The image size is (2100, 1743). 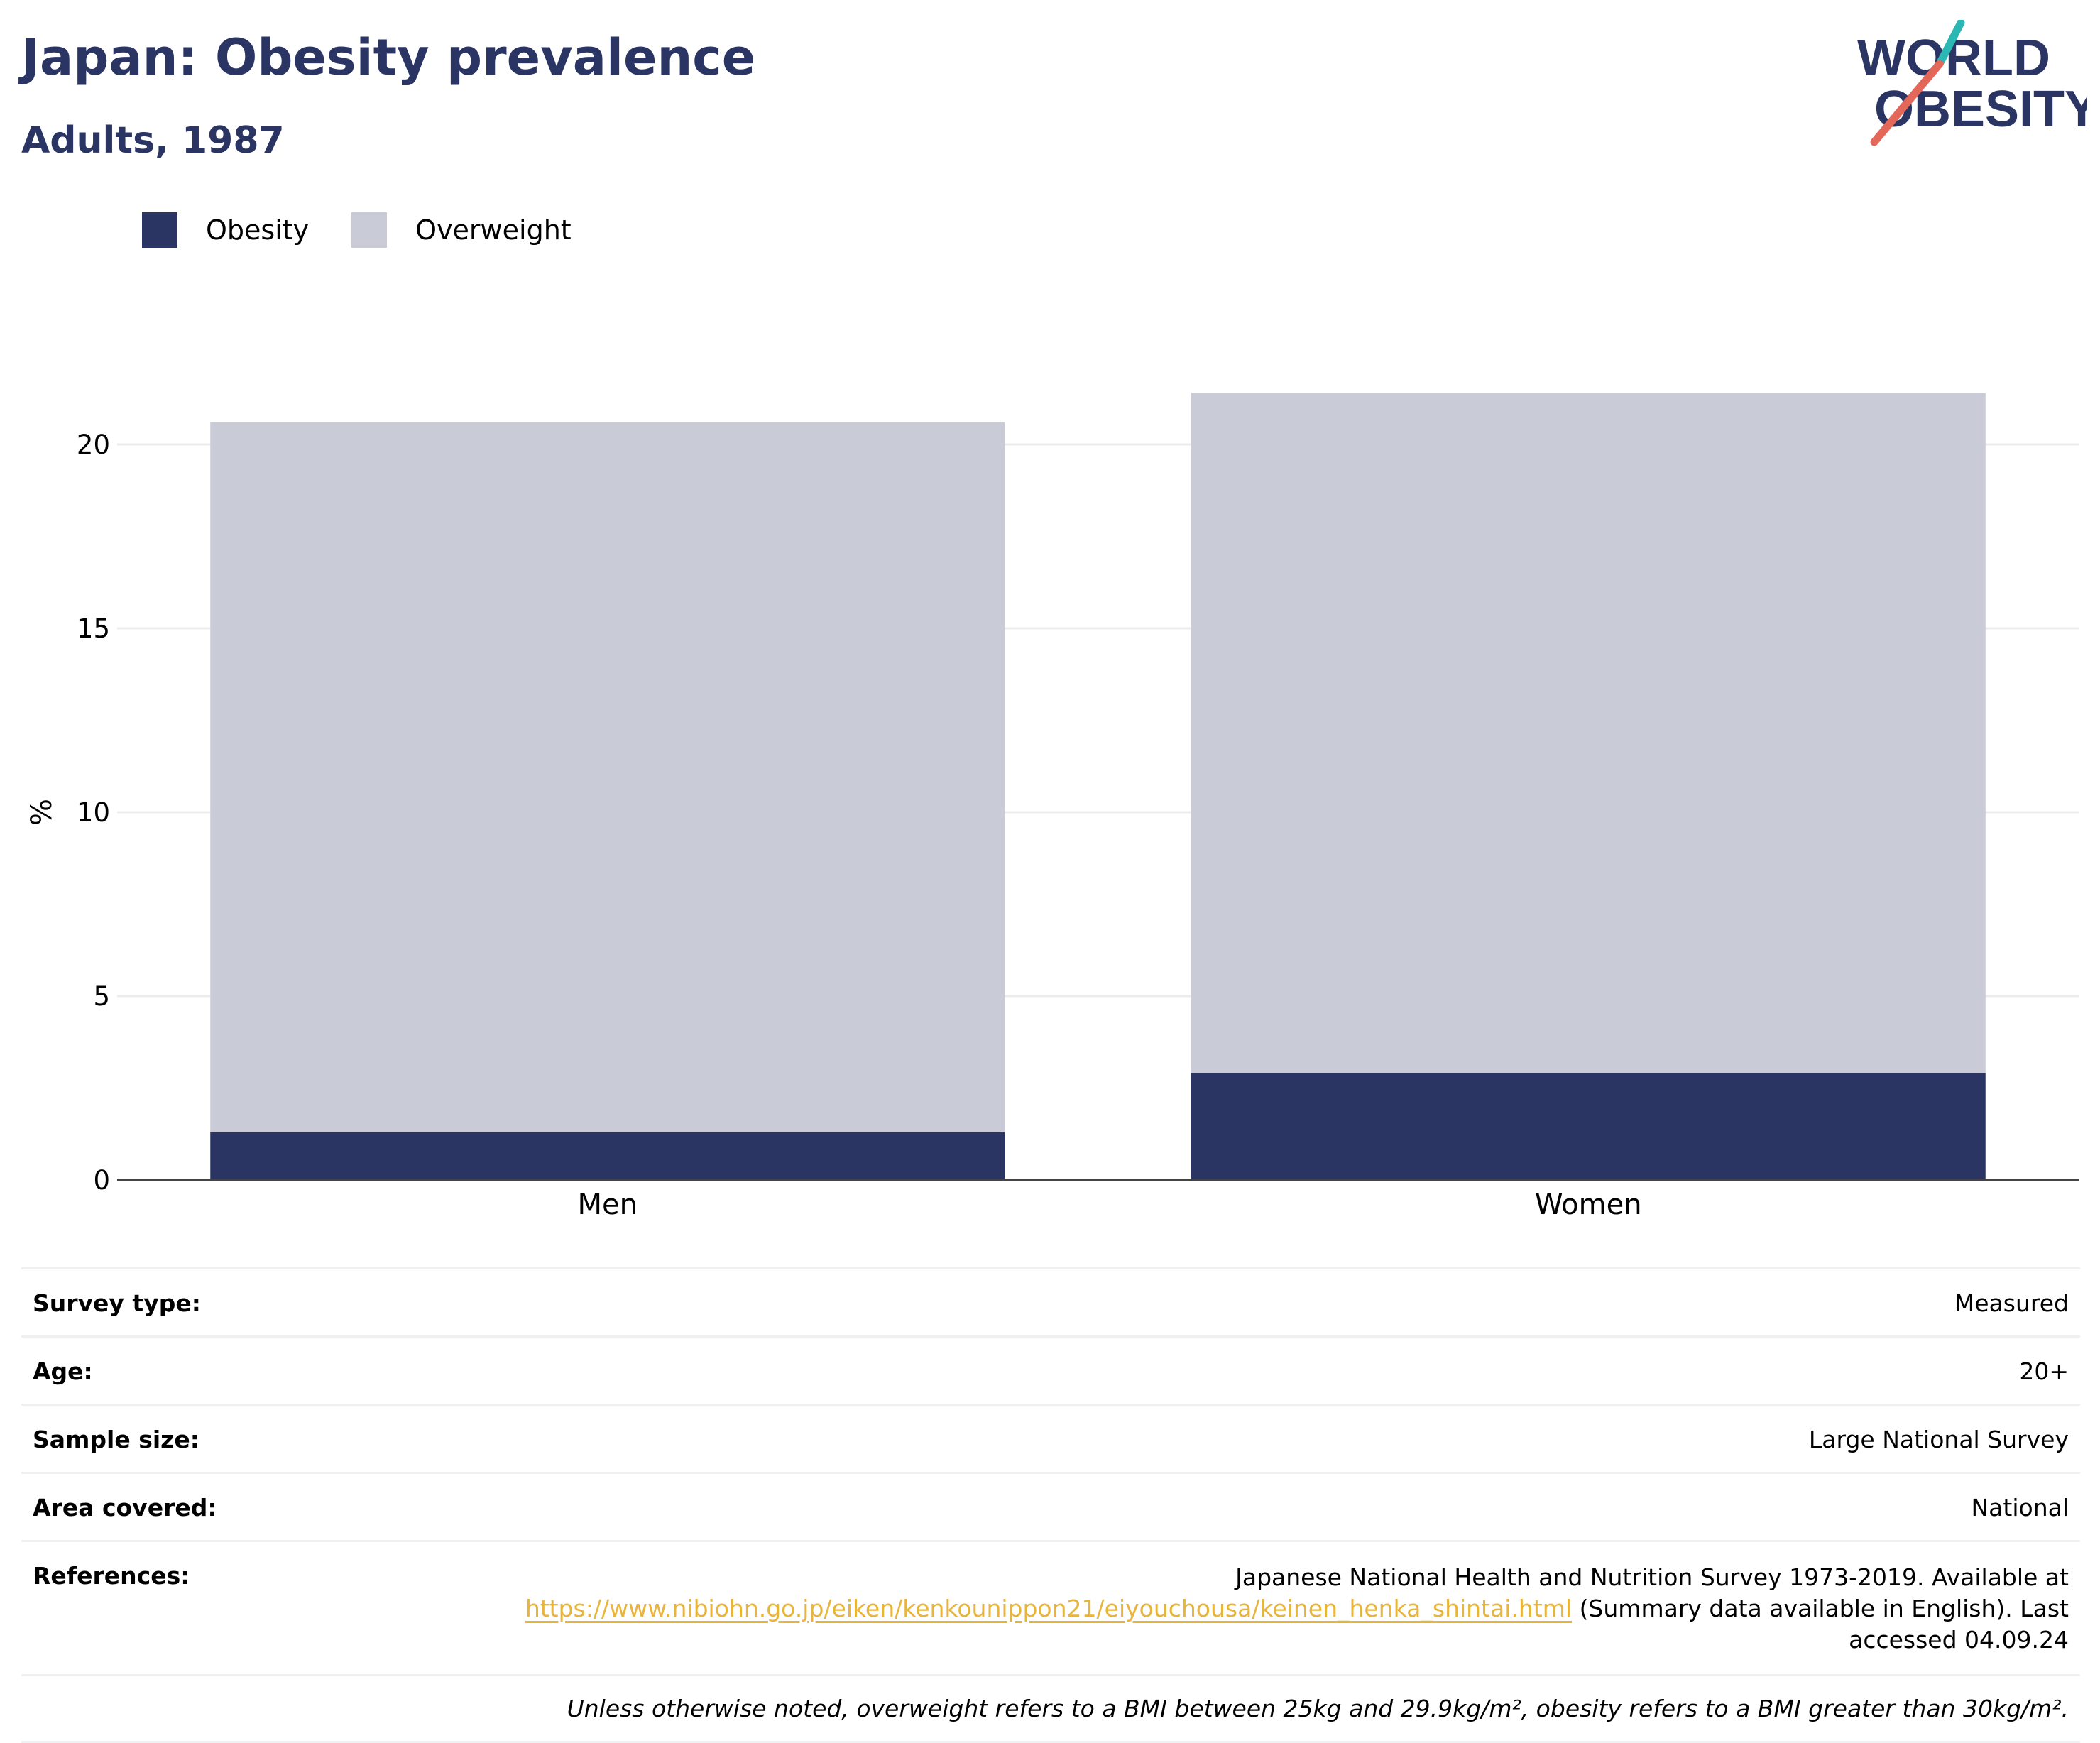 What do you see at coordinates (101, 996) in the screenshot?
I see `y-tick-label-5: 5` at bounding box center [101, 996].